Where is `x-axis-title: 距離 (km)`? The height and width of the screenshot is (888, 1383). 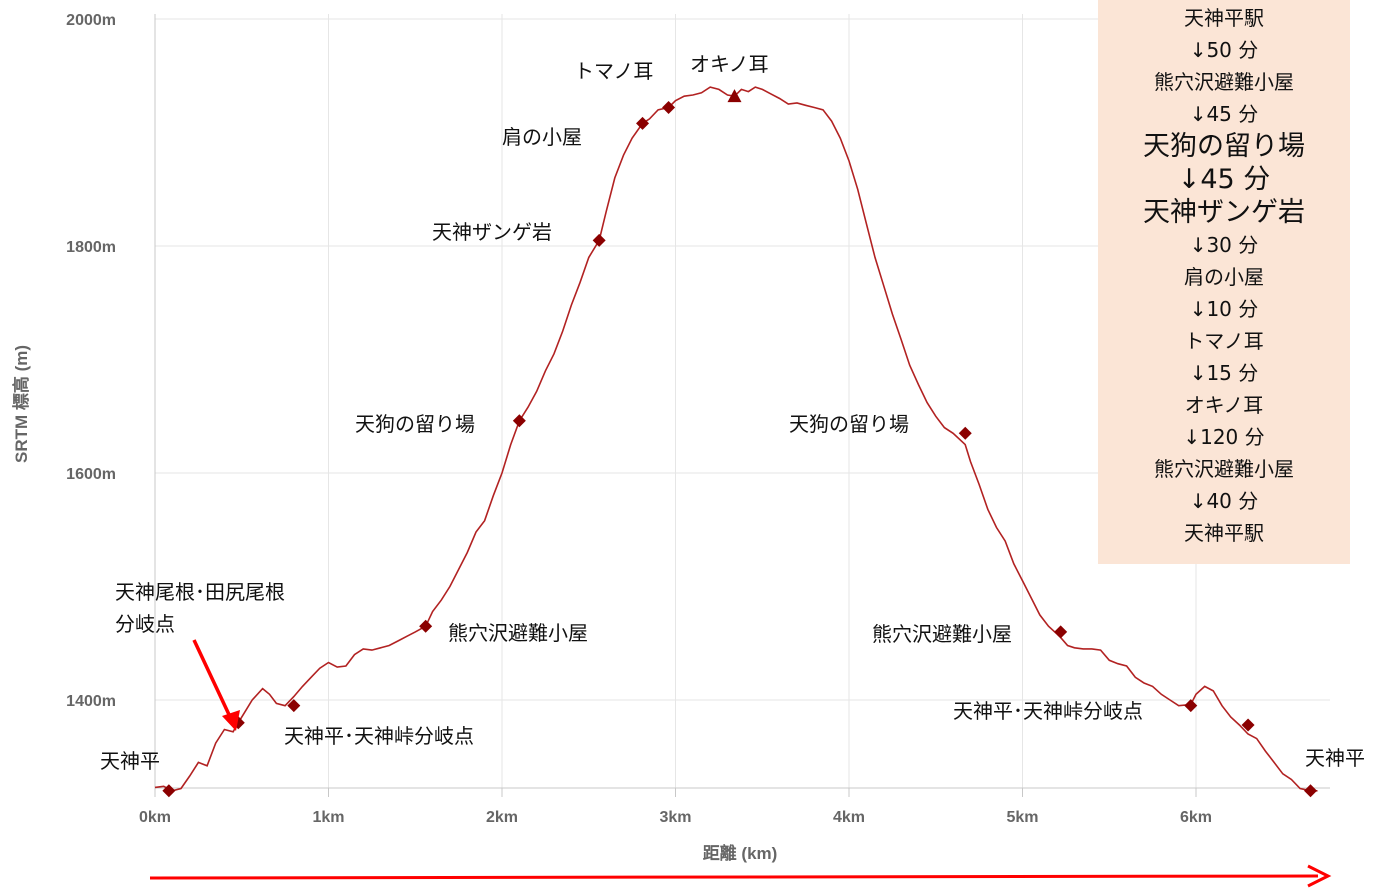 x-axis-title: 距離 (km) is located at coordinates (740, 853).